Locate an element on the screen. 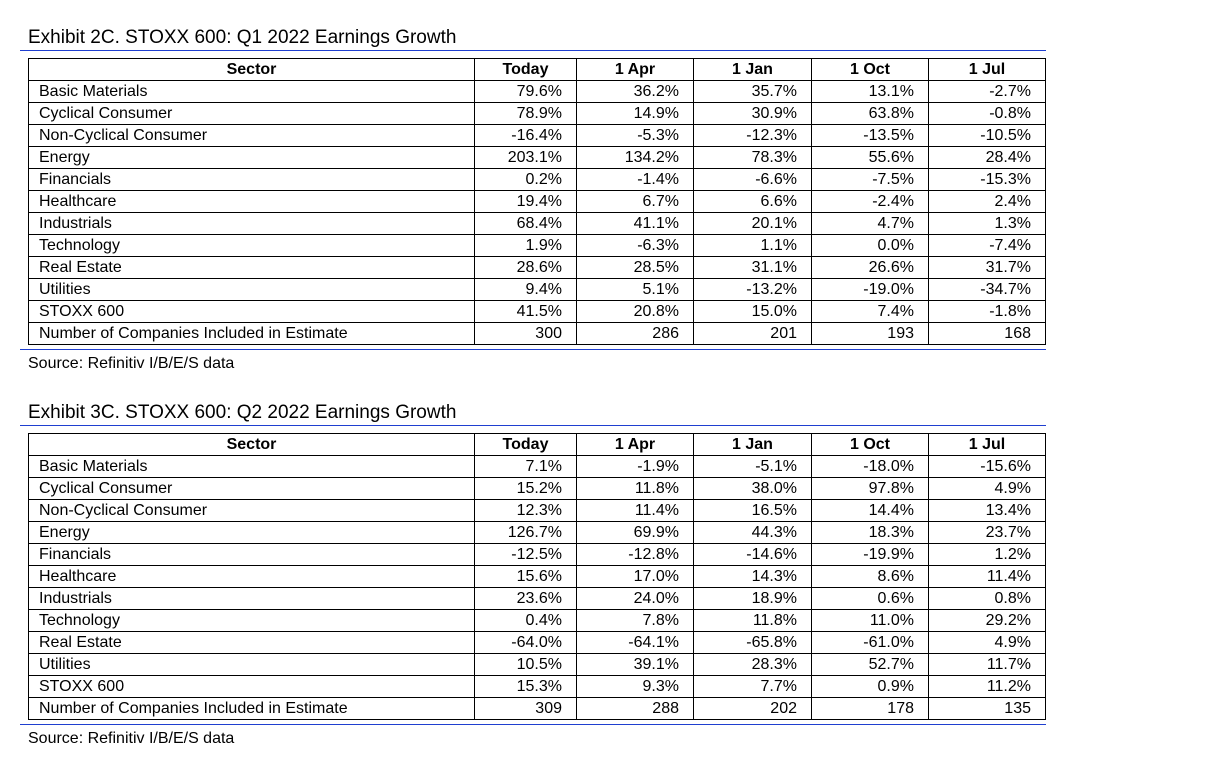  value-cell: 14.3% is located at coordinates (752, 576).